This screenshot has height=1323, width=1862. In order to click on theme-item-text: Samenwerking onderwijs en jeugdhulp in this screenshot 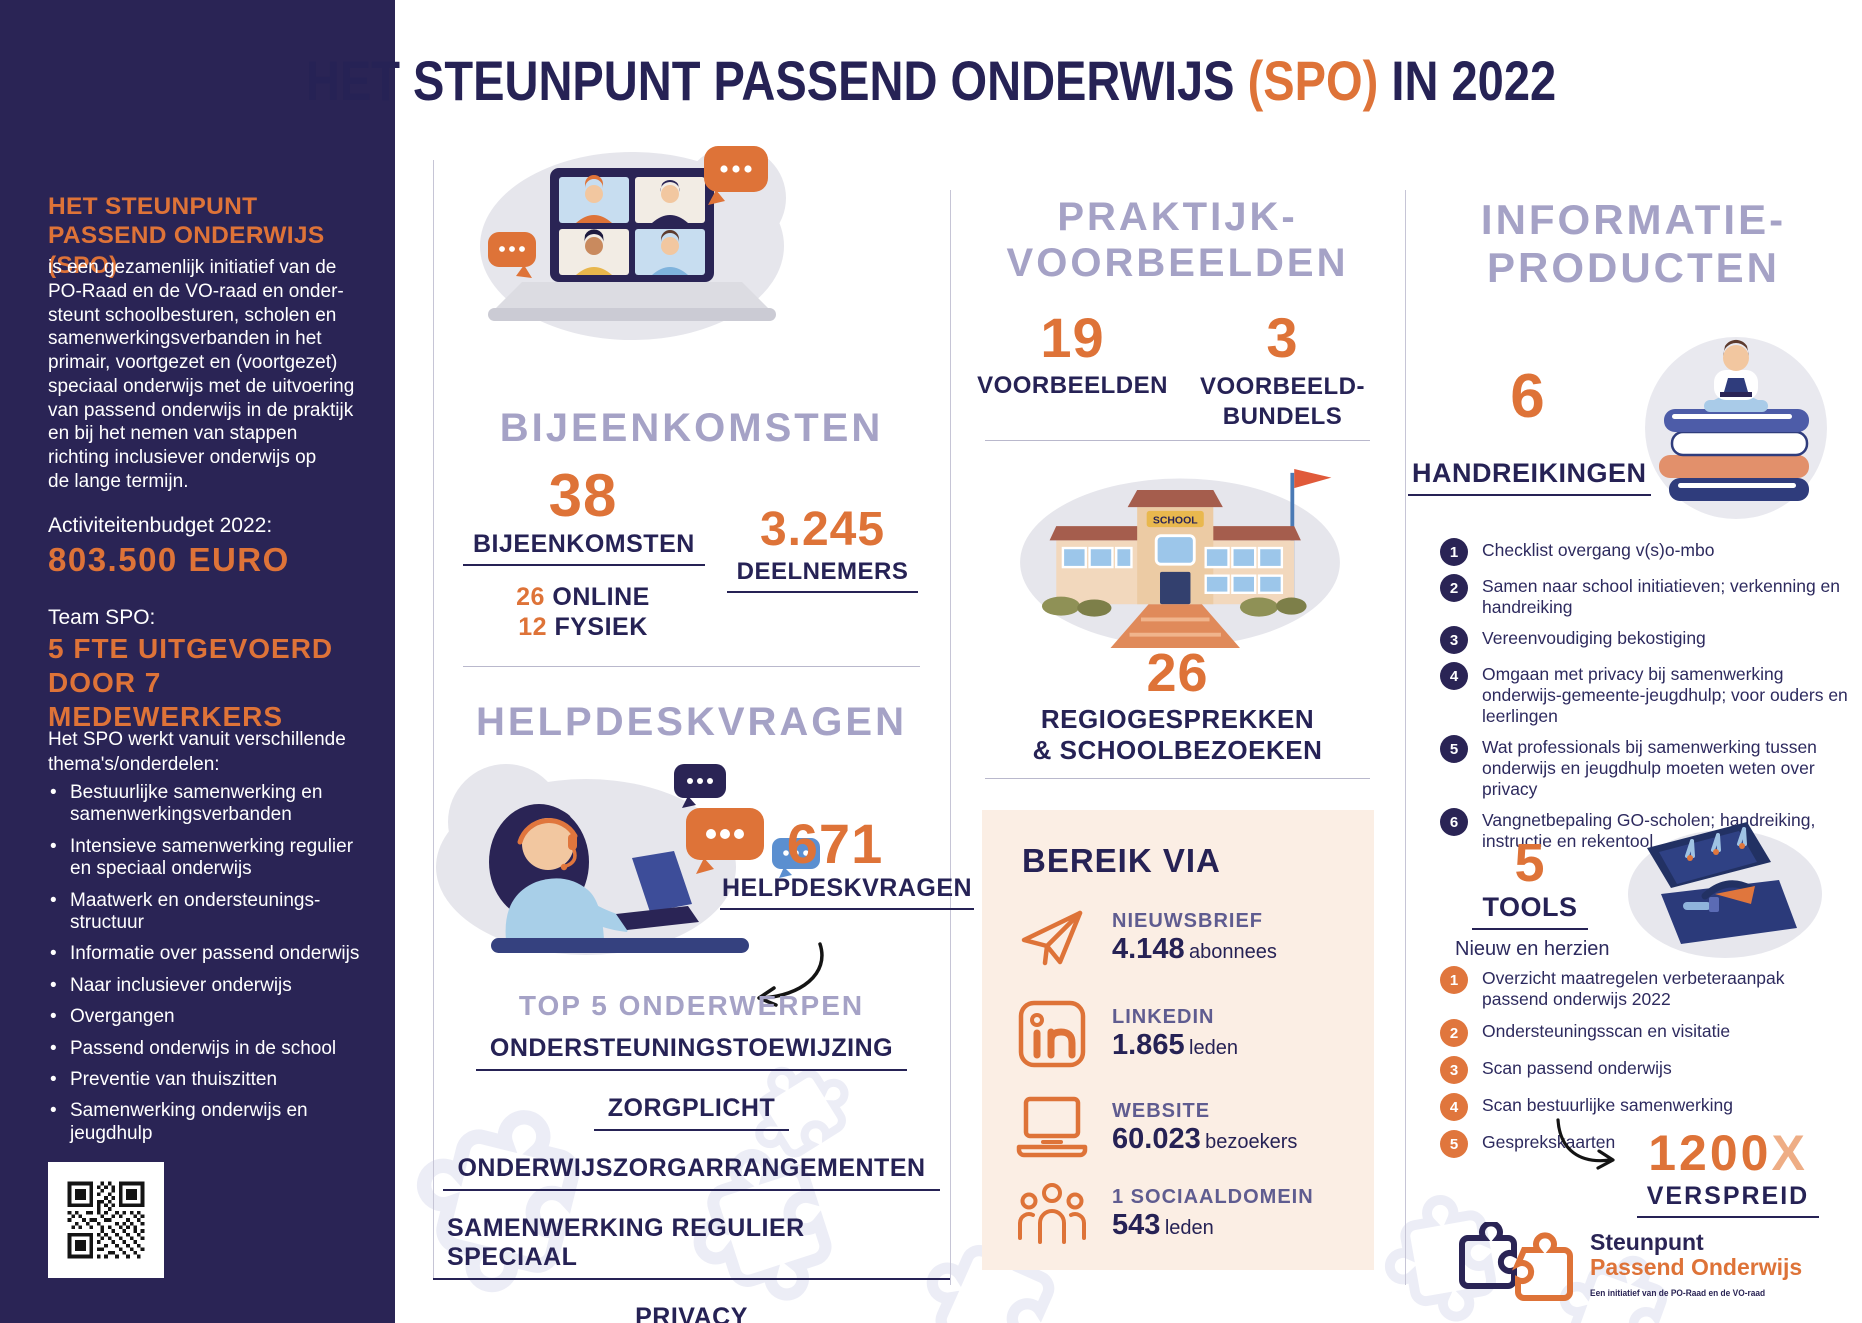, I will do `click(189, 1122)`.